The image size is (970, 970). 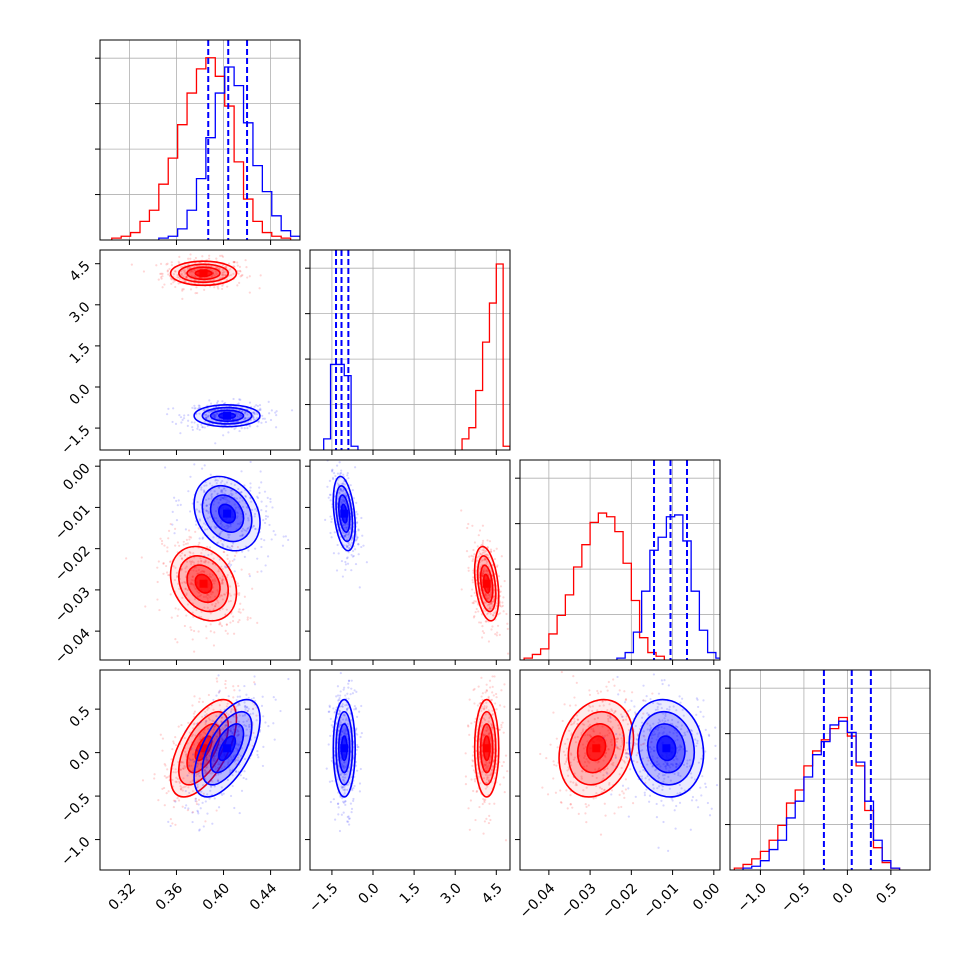 I want to click on blue-contour-line, so click(x=227, y=513).